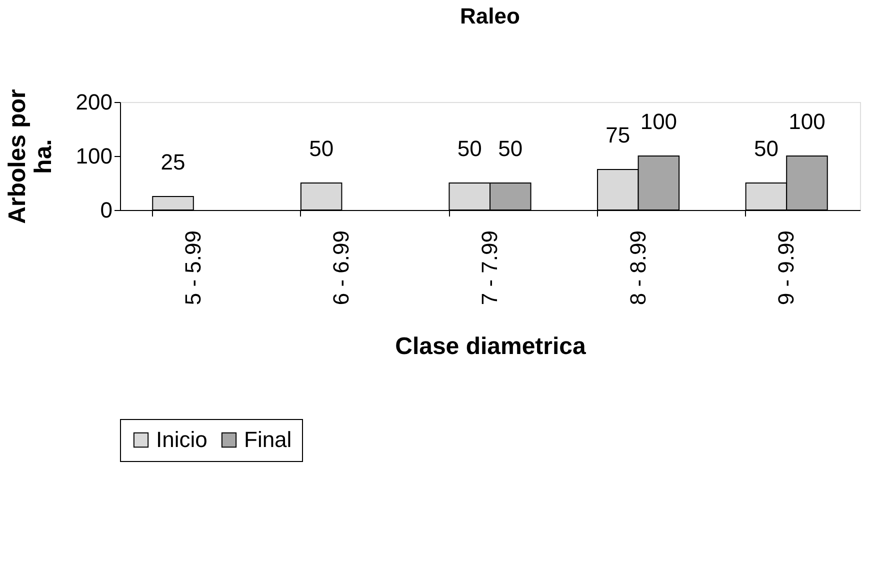 Image resolution: width=890 pixels, height=574 pixels. Describe the element at coordinates (106, 210) in the screenshot. I see `y-tick-label: 0` at that location.